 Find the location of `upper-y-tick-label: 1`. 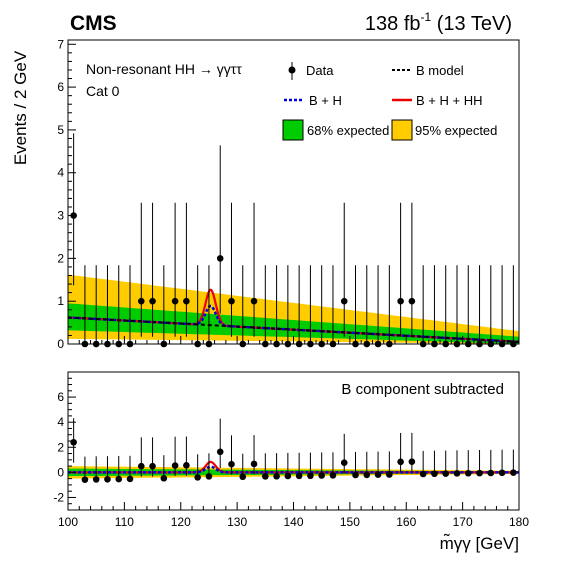

upper-y-tick-label: 1 is located at coordinates (60, 301).